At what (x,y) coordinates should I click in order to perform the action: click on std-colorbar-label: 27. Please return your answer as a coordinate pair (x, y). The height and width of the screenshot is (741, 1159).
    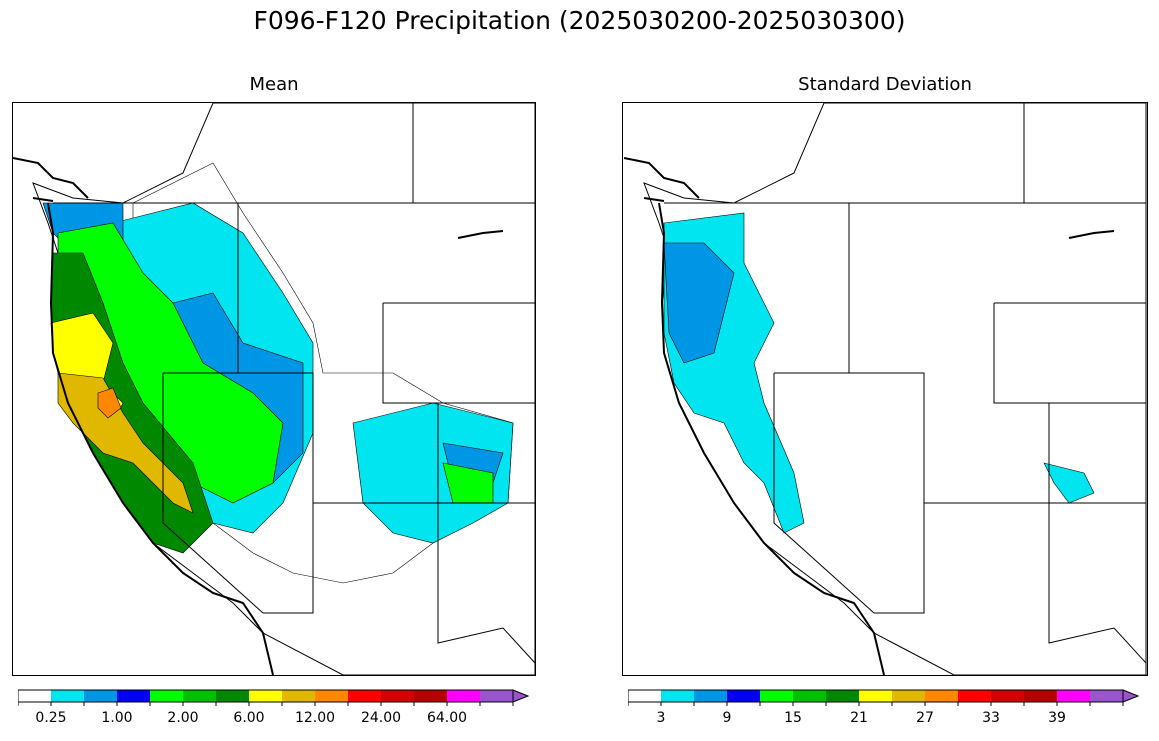
    Looking at the image, I should click on (925, 718).